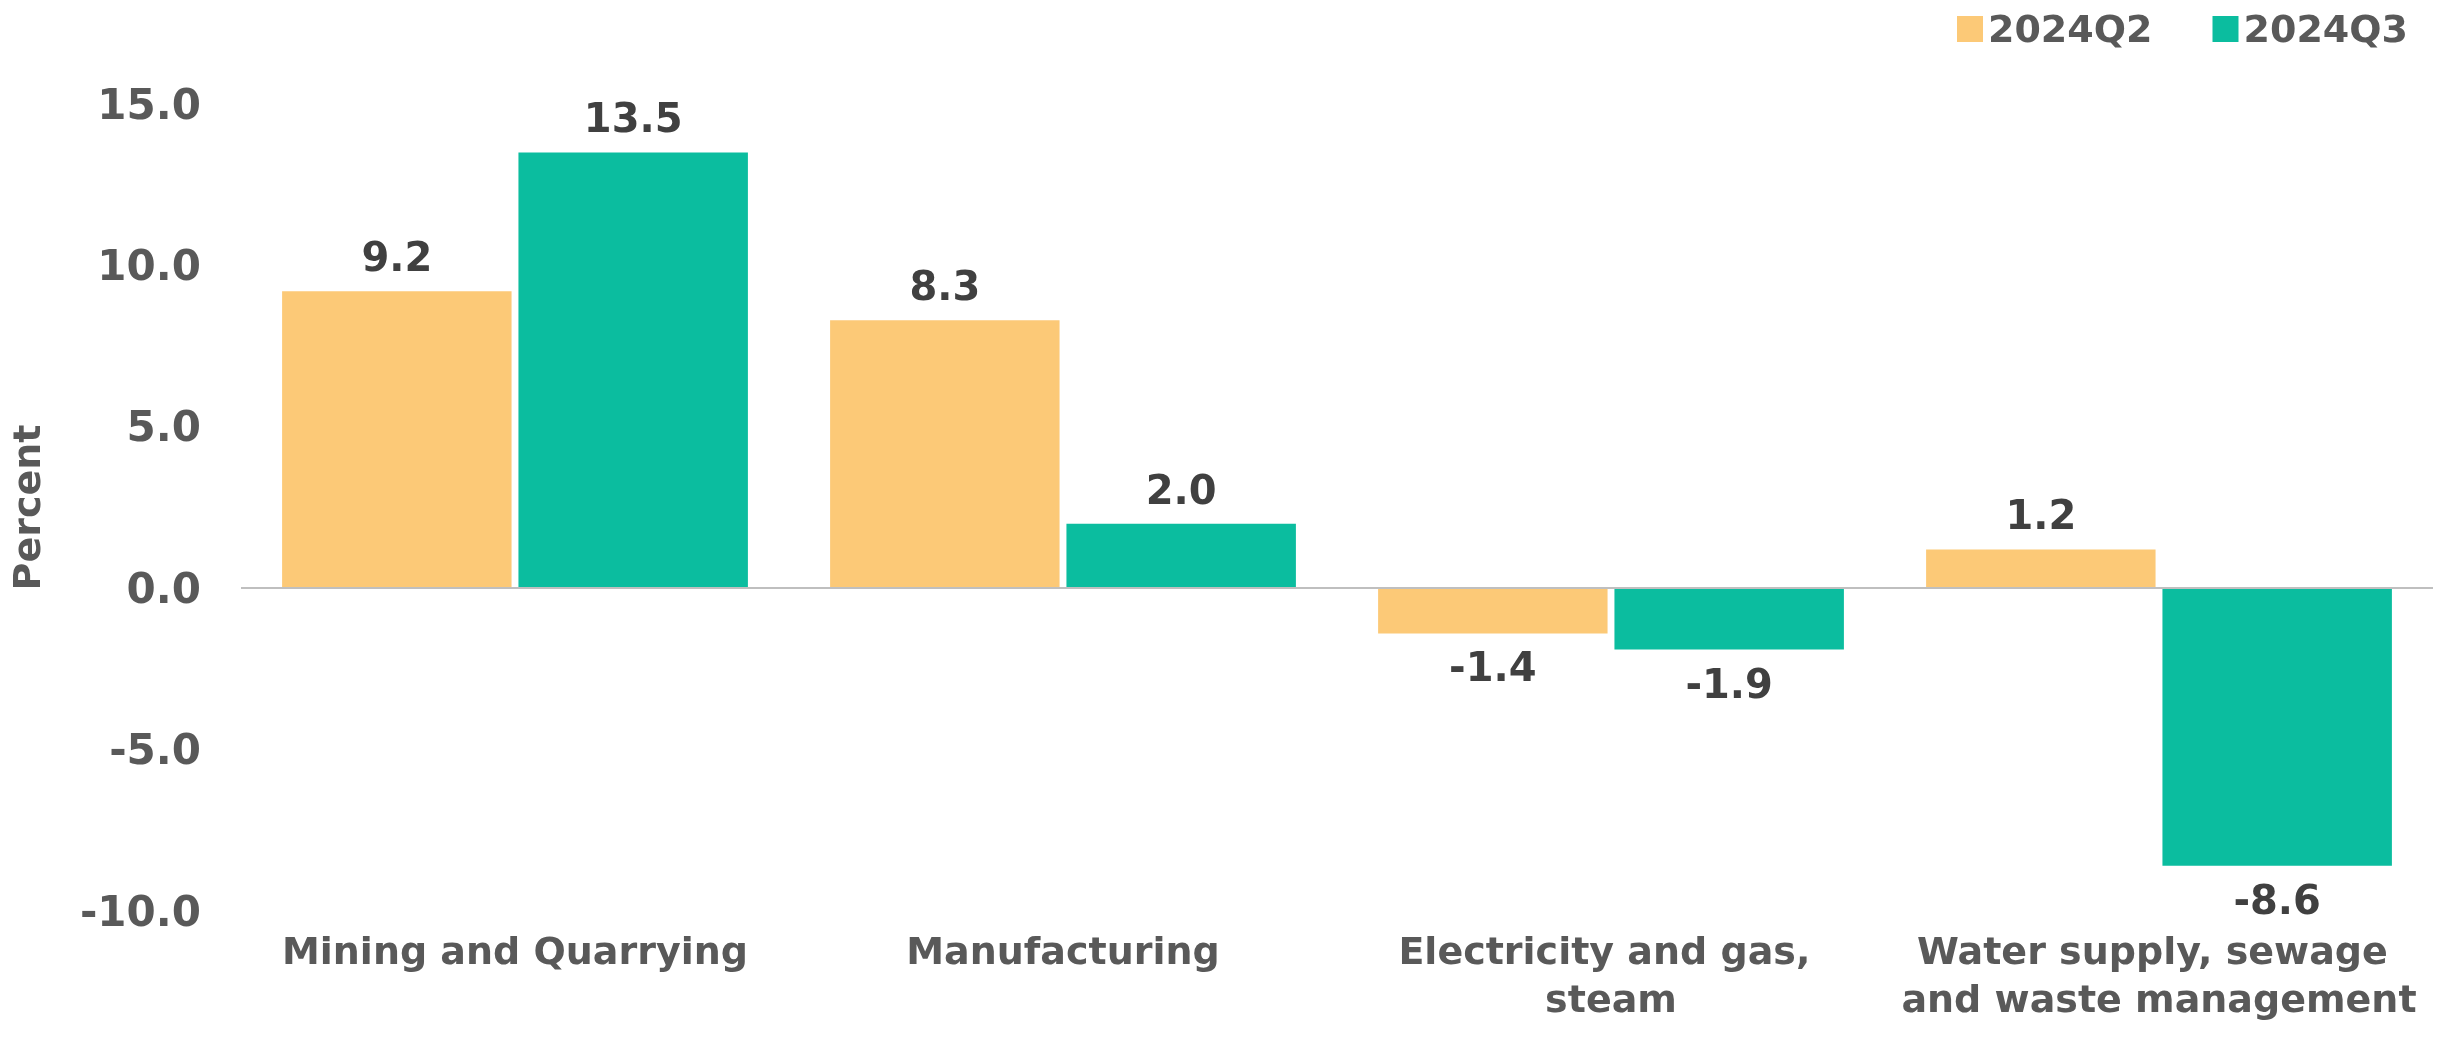 This screenshot has height=1052, width=2443. What do you see at coordinates (397, 257) in the screenshot?
I see `data-label: 9.2` at bounding box center [397, 257].